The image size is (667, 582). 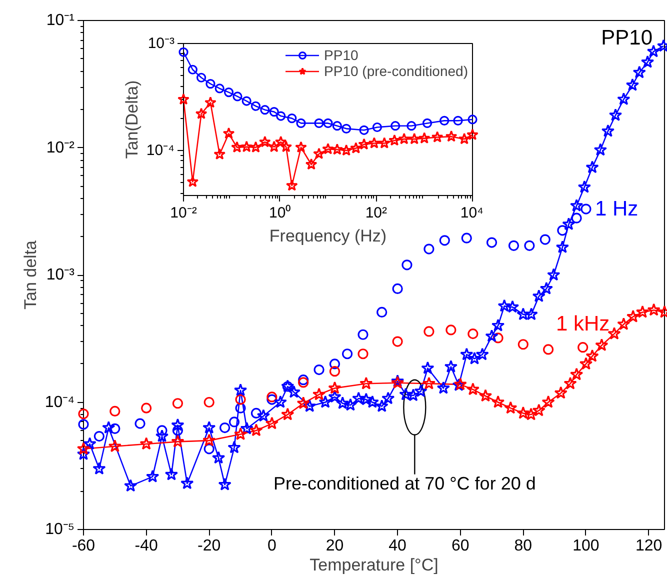 I want to click on annotation: Pre-conditioned at 70 °C for 20 d, so click(x=404, y=483).